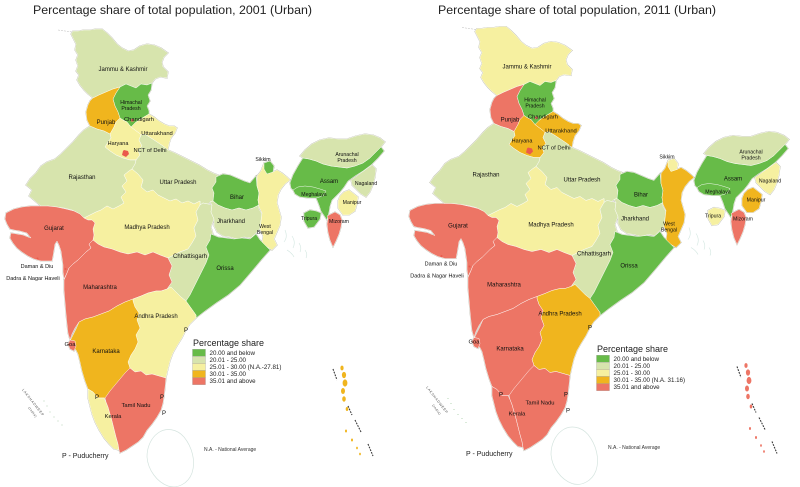  I want to click on svg-text: 30.01 - 35.00, so click(228, 374).